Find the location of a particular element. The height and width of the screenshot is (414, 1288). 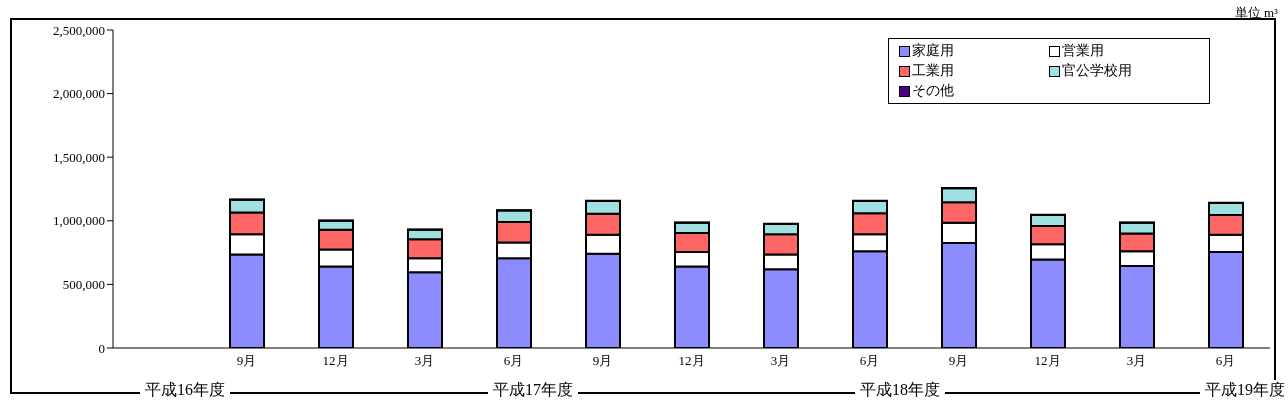

y-tick-label: 0 is located at coordinates (101, 348).